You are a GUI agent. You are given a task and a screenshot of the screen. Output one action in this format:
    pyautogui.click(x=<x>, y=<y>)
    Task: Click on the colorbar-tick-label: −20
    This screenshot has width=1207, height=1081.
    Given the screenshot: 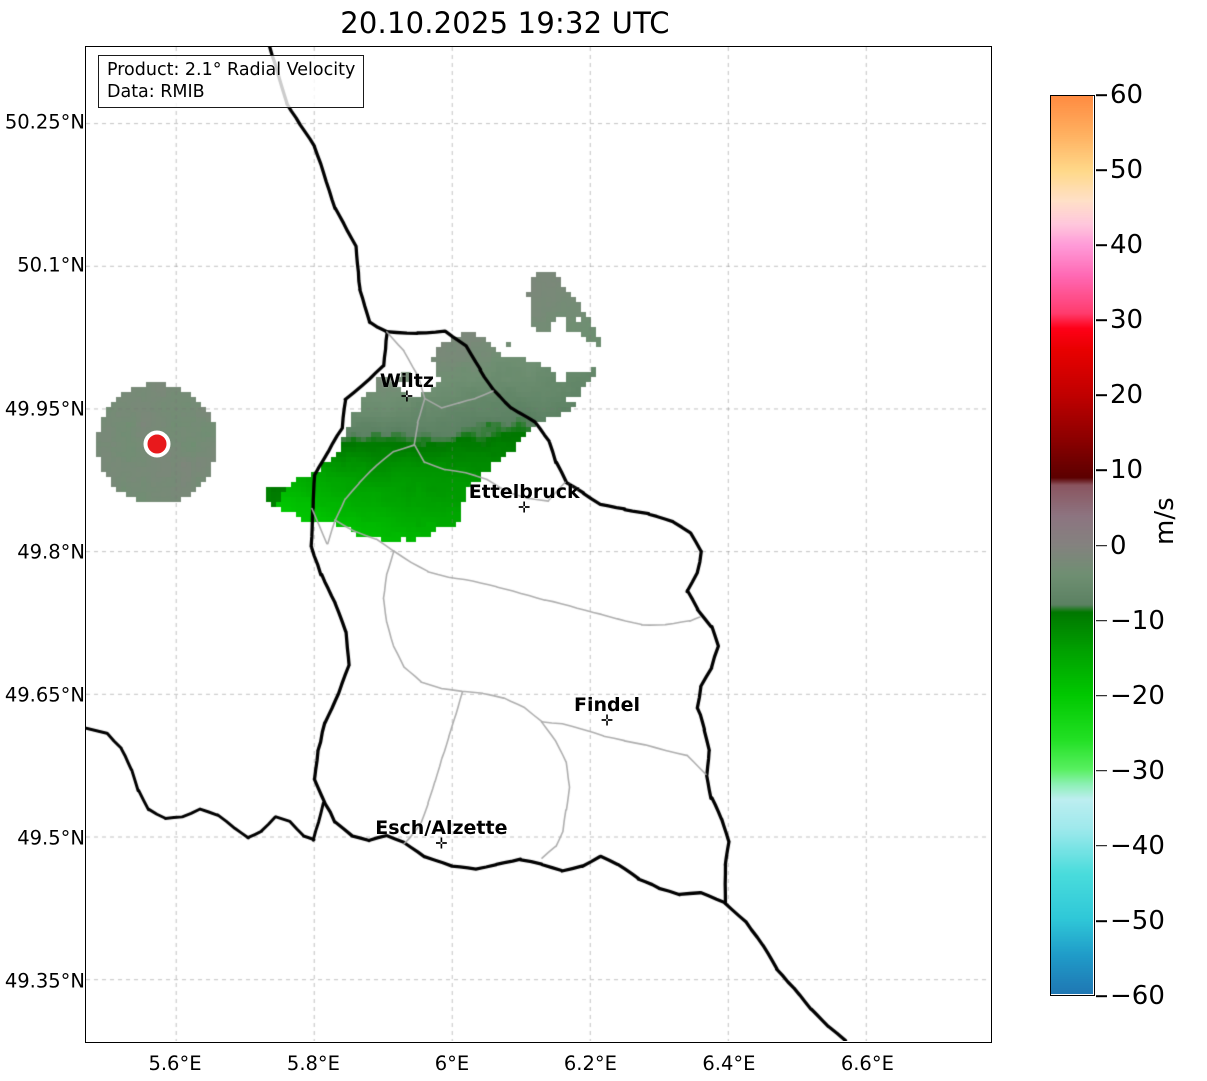 What is the action you would take?
    pyautogui.click(x=1137, y=695)
    